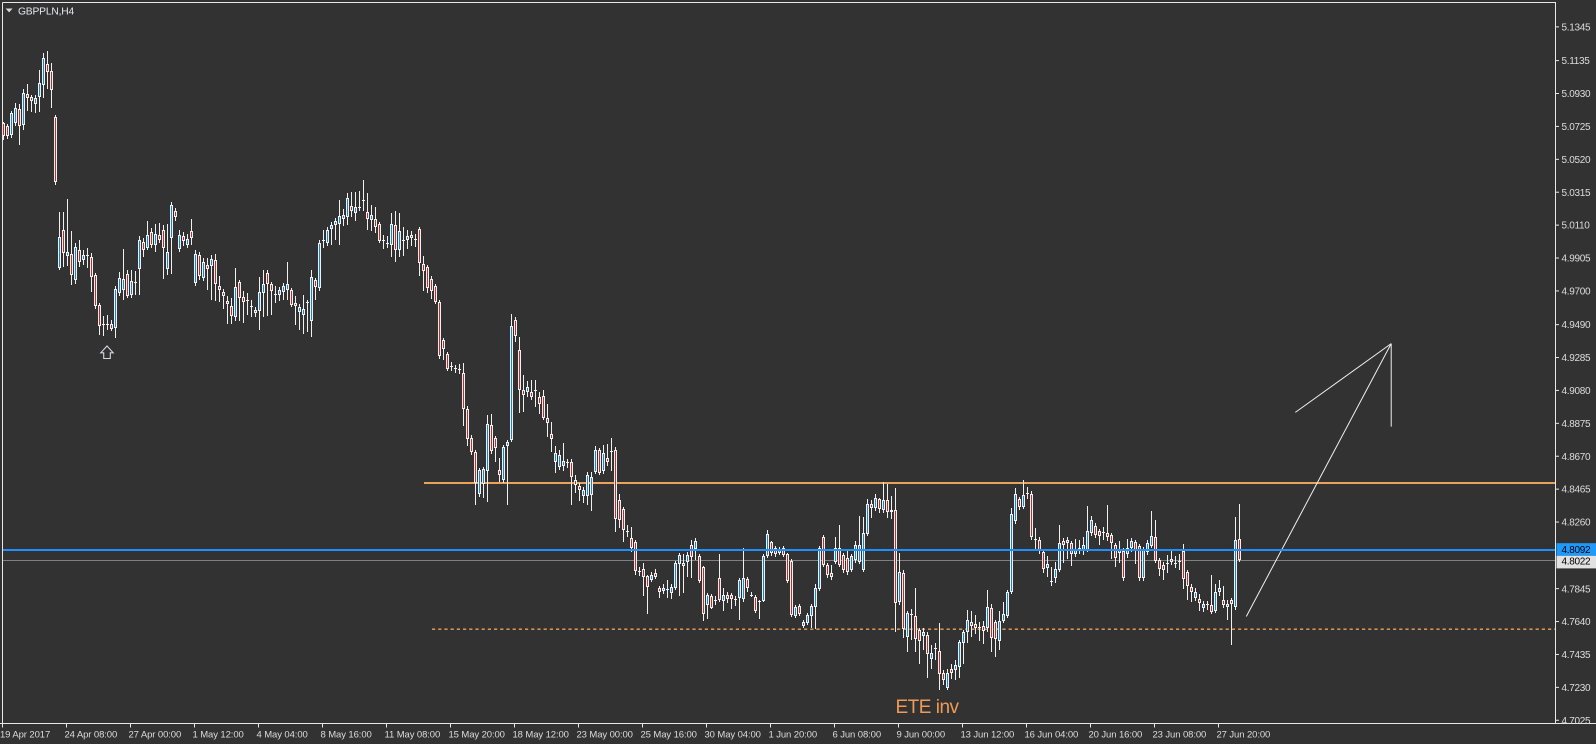  Describe the element at coordinates (1577, 127) in the screenshot. I see `svg-text: 5.0725` at that location.